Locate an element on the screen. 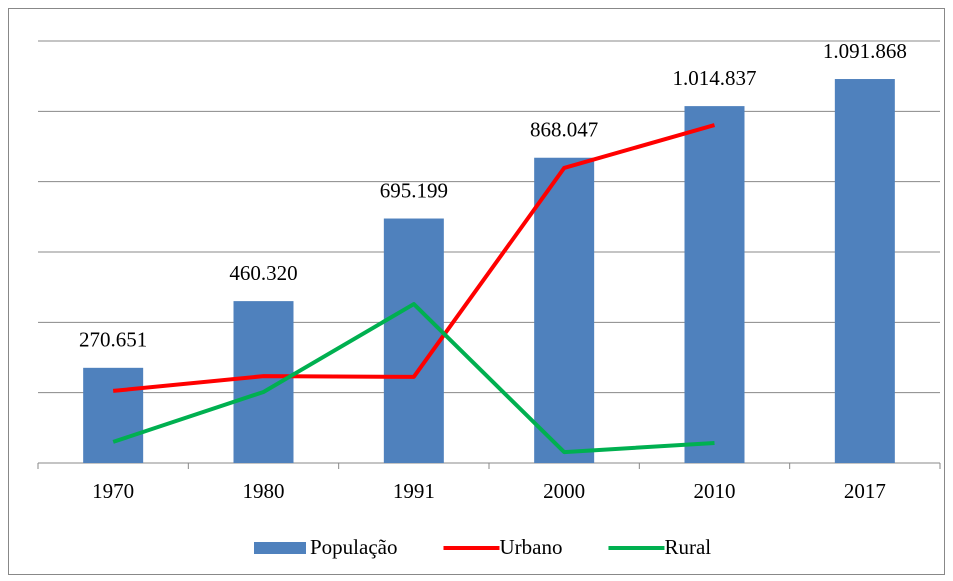  x-tick-label: 2010 is located at coordinates (715, 491).